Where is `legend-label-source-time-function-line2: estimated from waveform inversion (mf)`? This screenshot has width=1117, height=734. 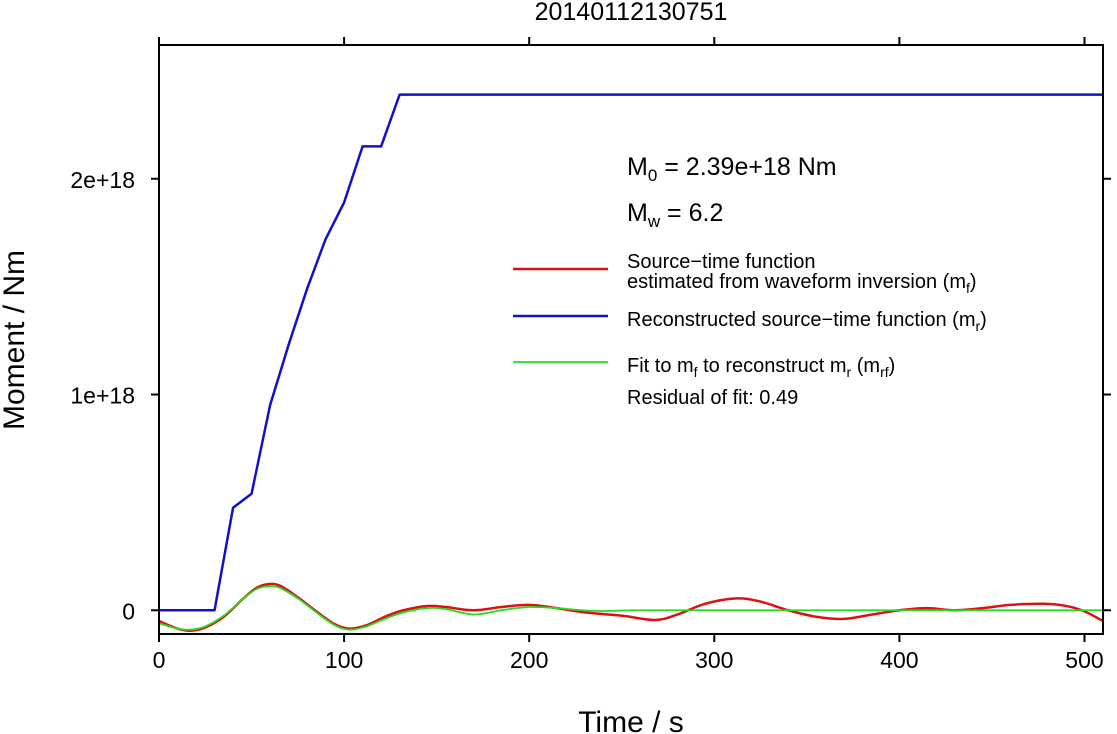 legend-label-source-time-function-line2: estimated from waveform inversion (mf) is located at coordinates (802, 283).